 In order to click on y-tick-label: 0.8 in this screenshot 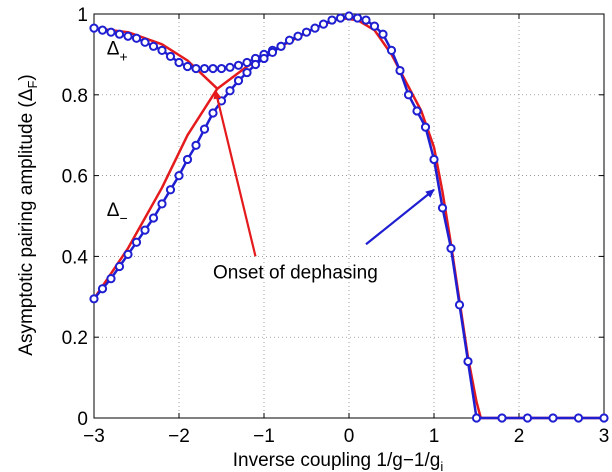, I will do `click(75, 96)`.